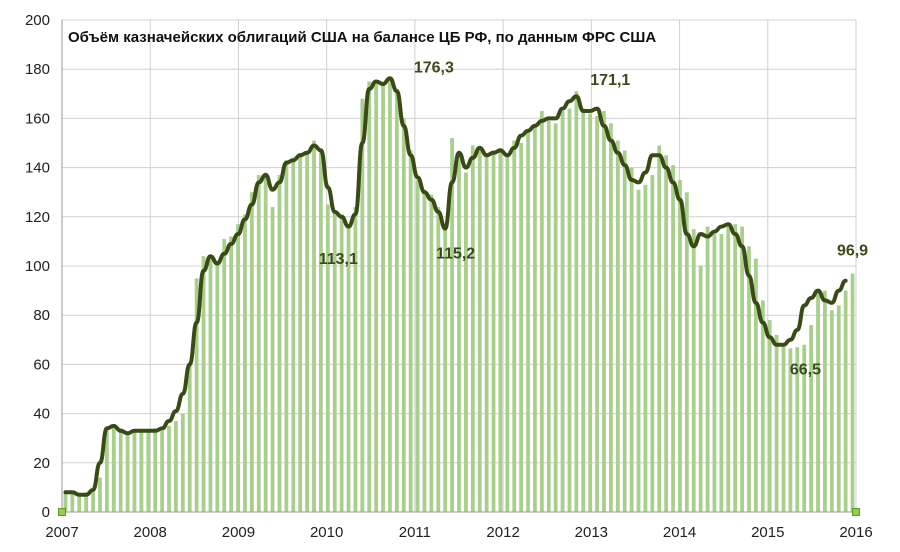 The height and width of the screenshot is (552, 900). What do you see at coordinates (455, 254) in the screenshot?
I see `data-label: 115,2` at bounding box center [455, 254].